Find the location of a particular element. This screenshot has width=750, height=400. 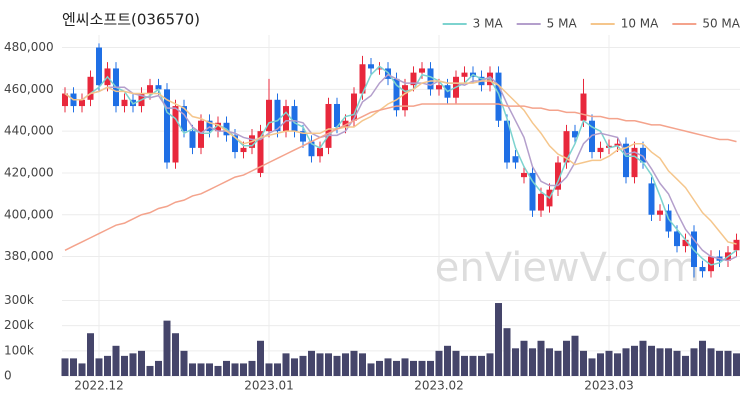

y-tick-label: 400,000 is located at coordinates (29, 214).